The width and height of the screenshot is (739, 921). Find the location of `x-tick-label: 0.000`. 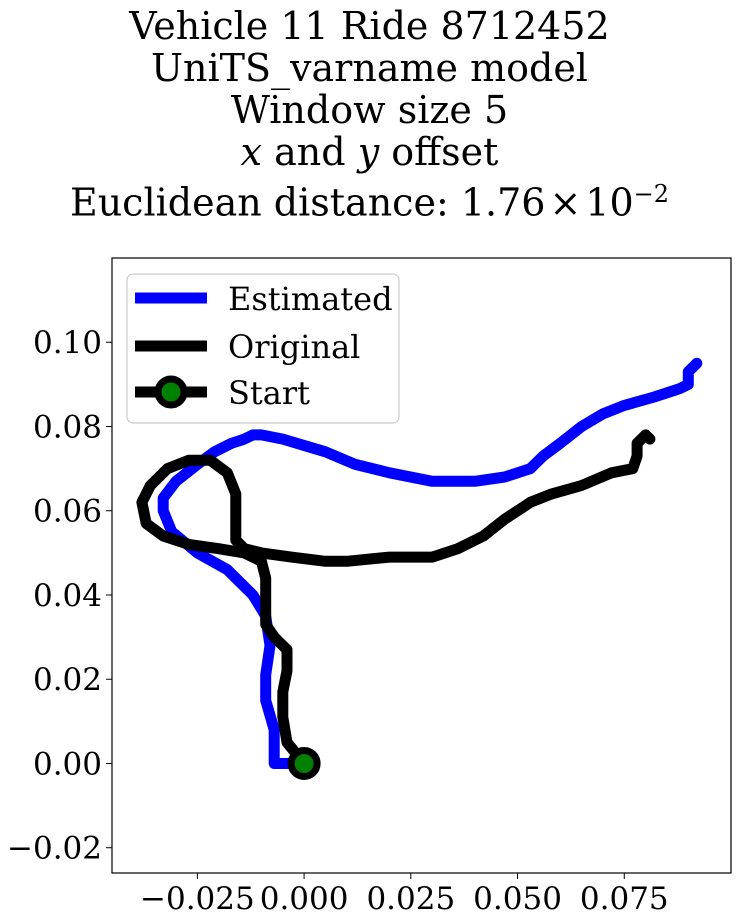

x-tick-label: 0.000 is located at coordinates (304, 899).